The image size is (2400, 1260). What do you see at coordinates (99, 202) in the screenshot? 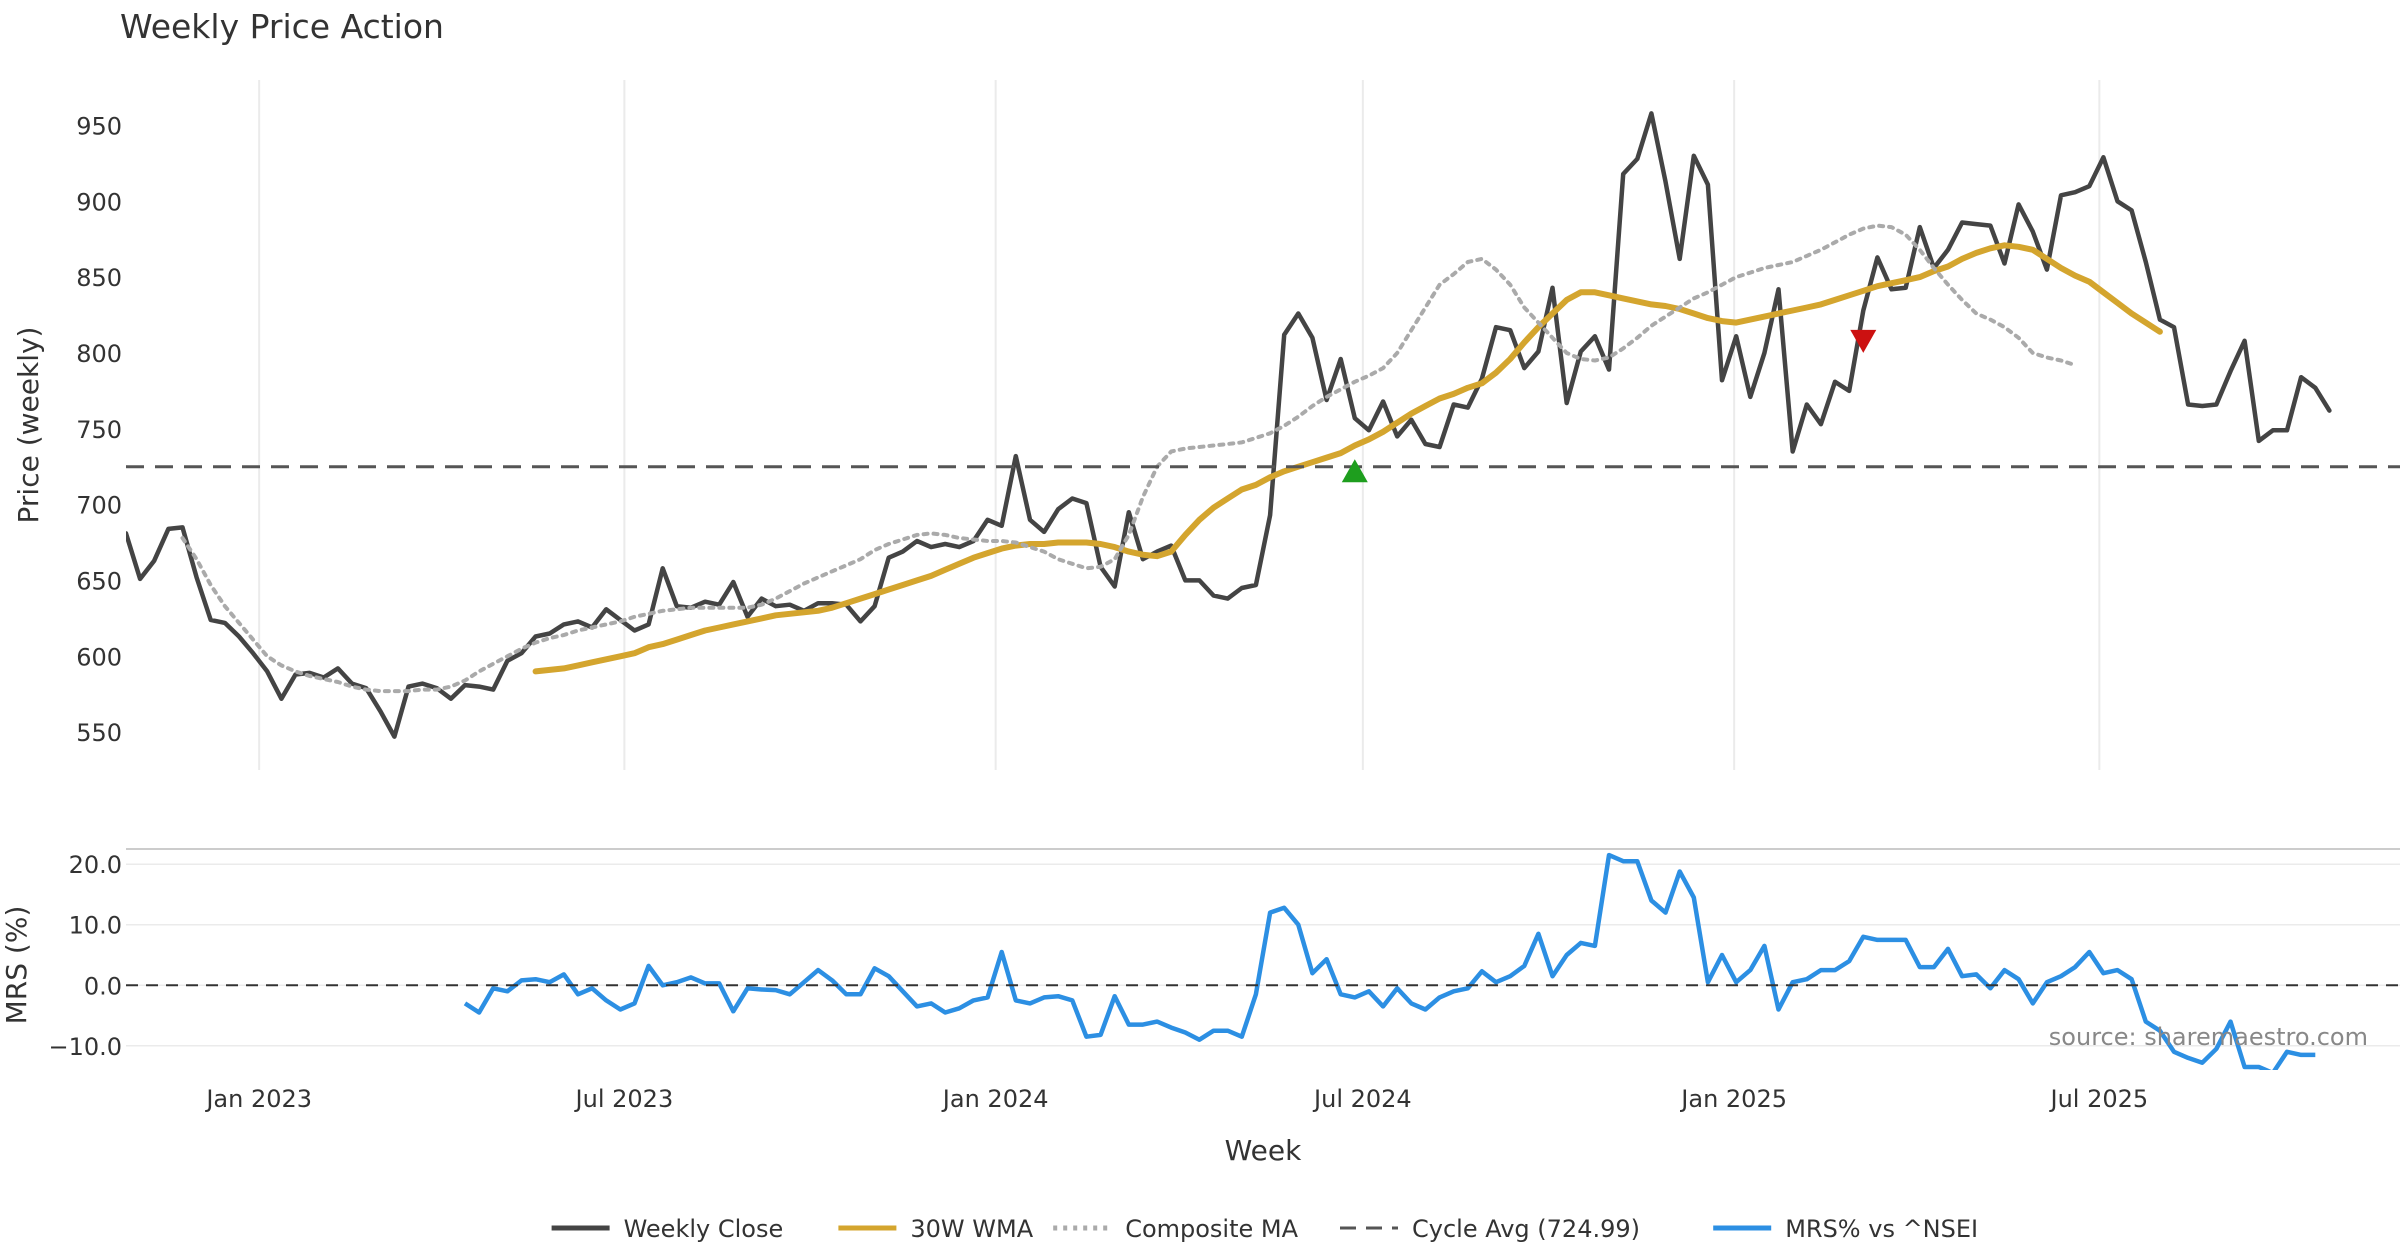
I see `price-y-tick-label: 900` at bounding box center [99, 202].